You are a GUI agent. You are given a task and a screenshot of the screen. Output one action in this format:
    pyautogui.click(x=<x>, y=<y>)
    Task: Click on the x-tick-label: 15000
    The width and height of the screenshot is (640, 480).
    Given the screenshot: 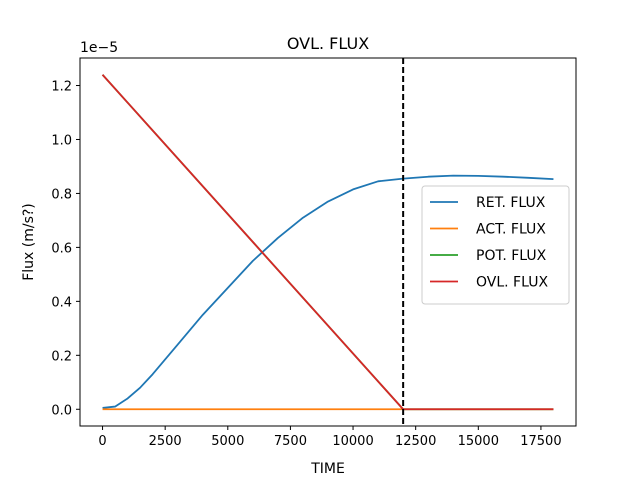 What is the action you would take?
    pyautogui.click(x=478, y=441)
    